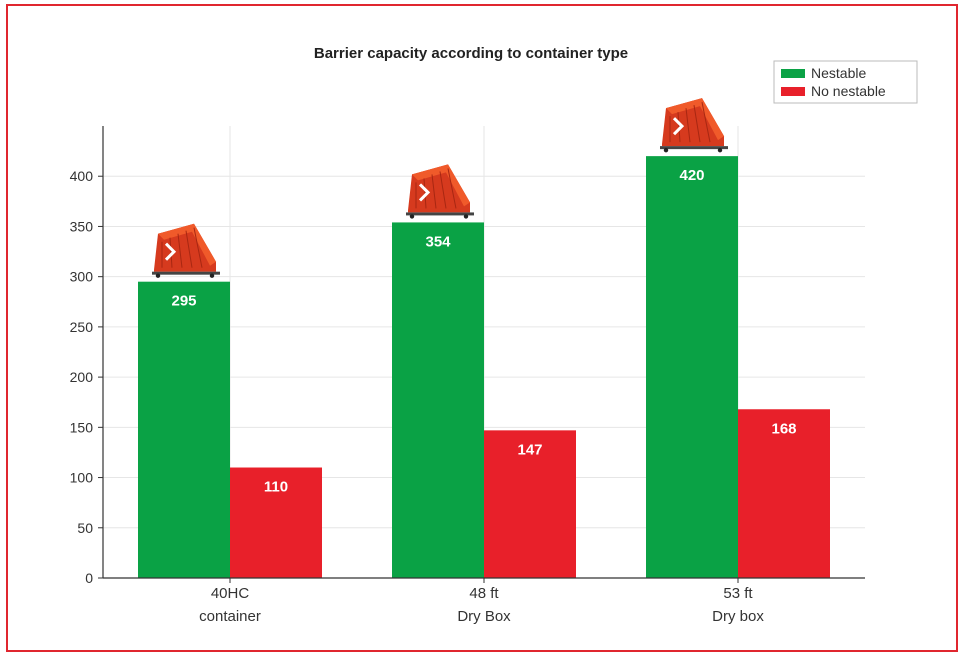  Describe the element at coordinates (783, 428) in the screenshot. I see `value-label-no-nestable-2: 168` at that location.